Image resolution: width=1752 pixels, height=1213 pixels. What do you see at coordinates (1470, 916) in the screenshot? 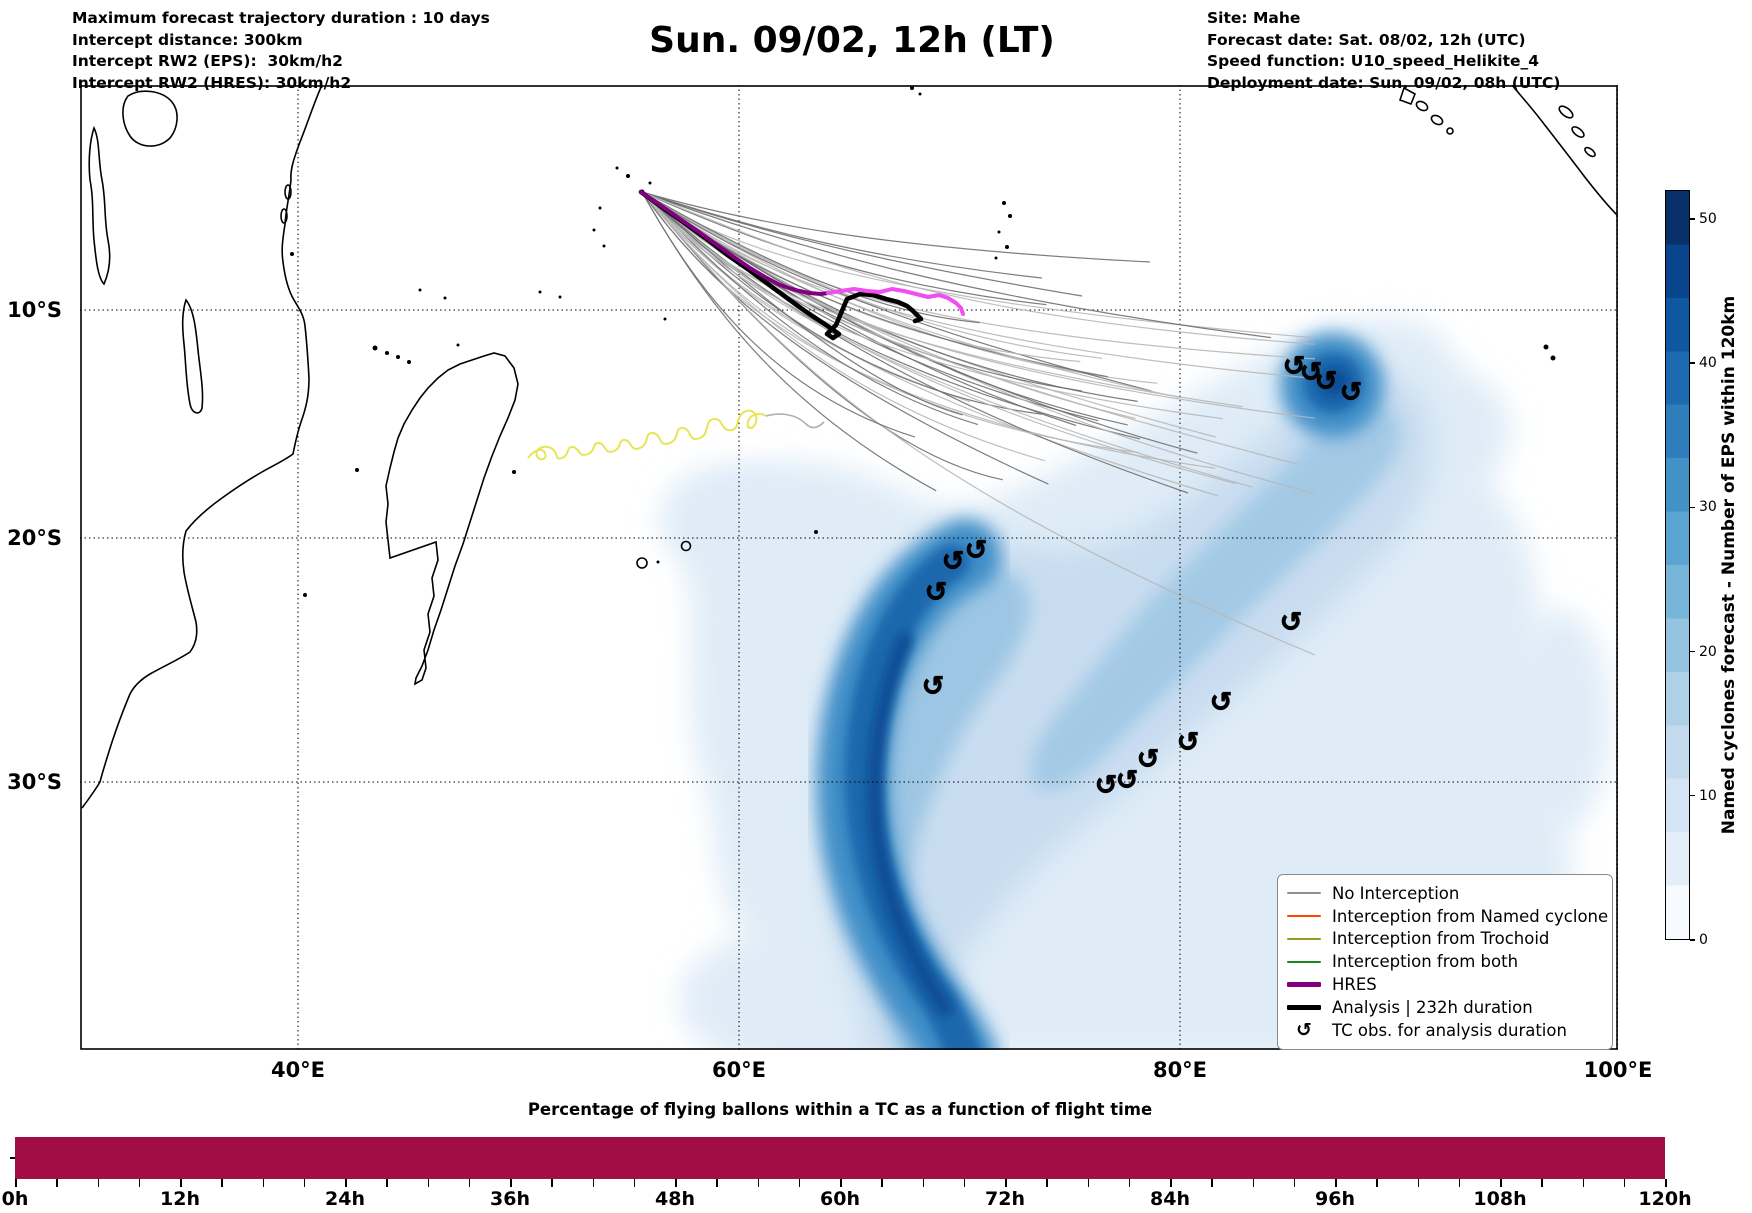
I see `legend-item-label: Interception from Named cyclone` at bounding box center [1470, 916].